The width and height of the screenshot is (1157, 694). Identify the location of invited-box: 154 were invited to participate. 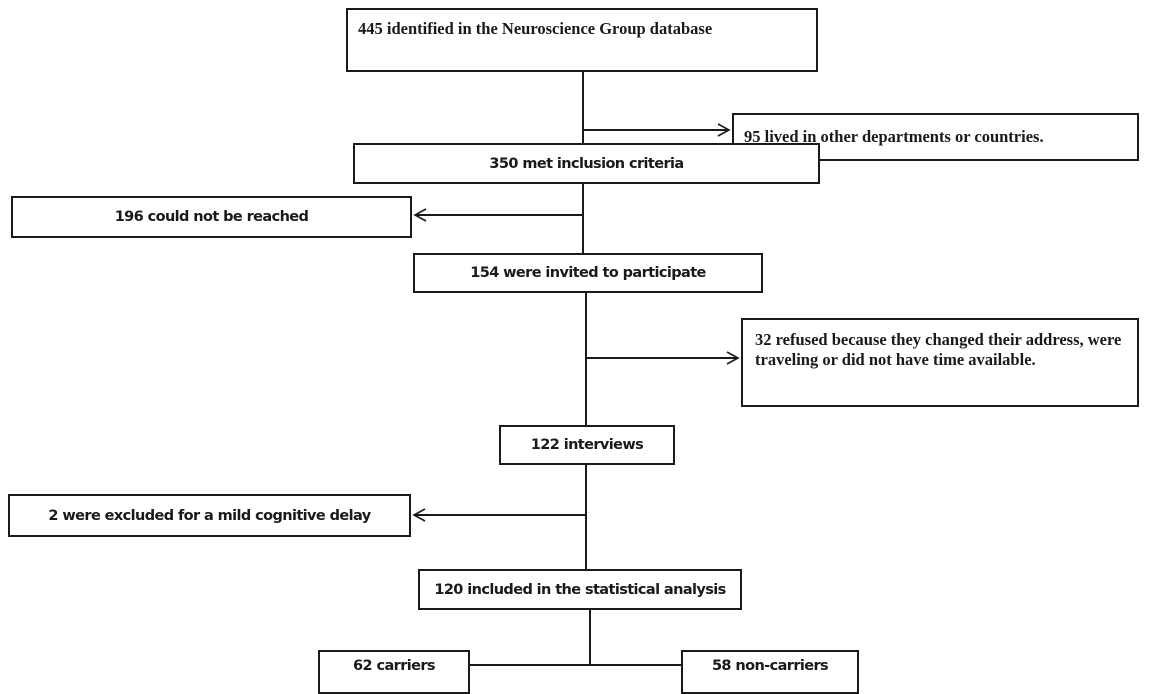
(588, 273).